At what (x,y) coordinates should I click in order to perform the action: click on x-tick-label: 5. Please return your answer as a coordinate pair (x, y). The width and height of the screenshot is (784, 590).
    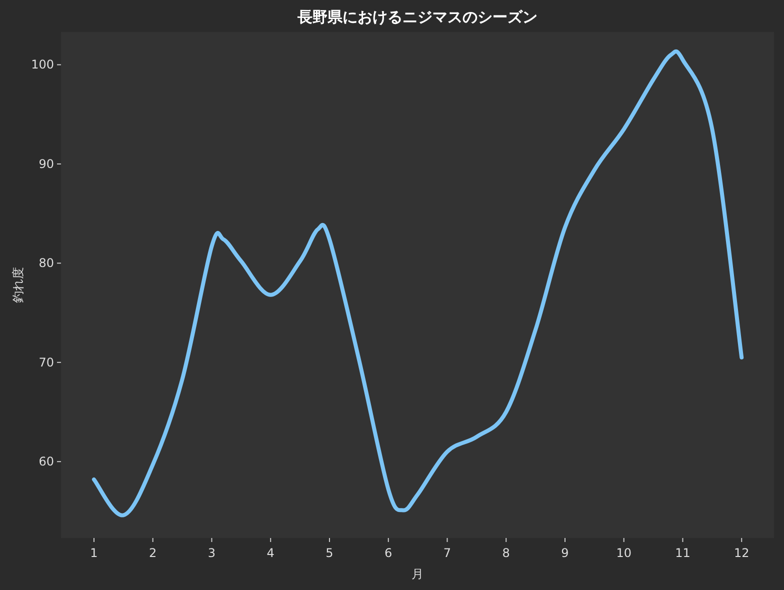
    Looking at the image, I should click on (330, 553).